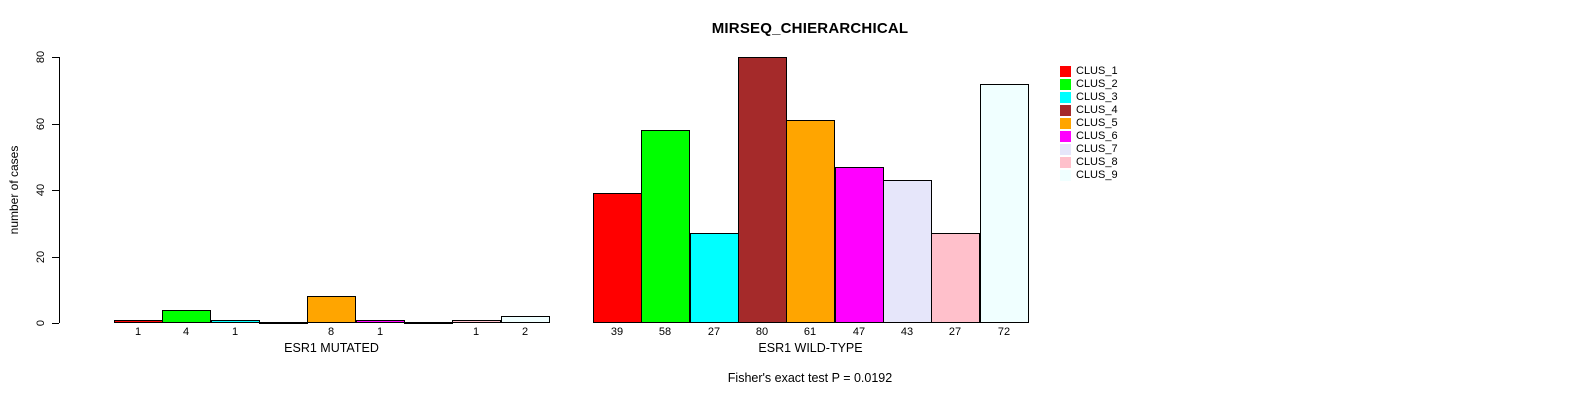  I want to click on bar-value-label: 39, so click(617, 332).